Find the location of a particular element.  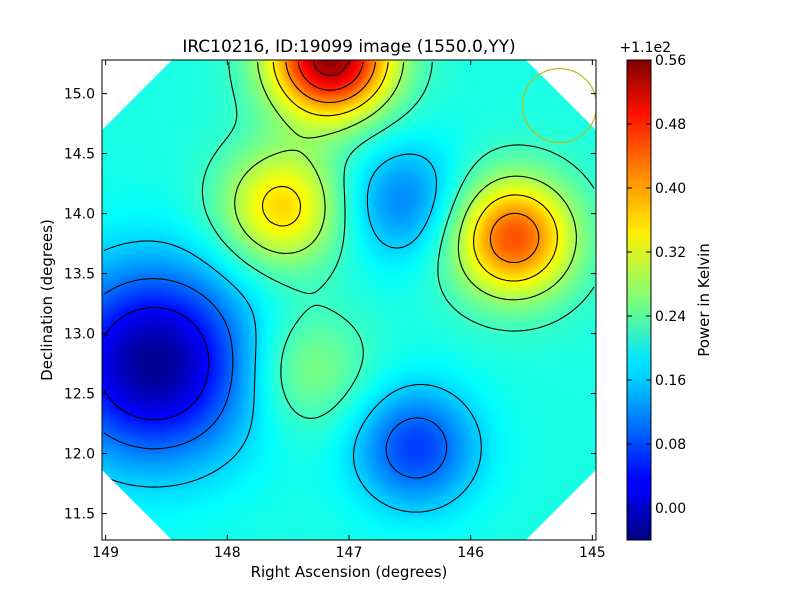

colorbar-tick-label: 0.00 is located at coordinates (670, 509).